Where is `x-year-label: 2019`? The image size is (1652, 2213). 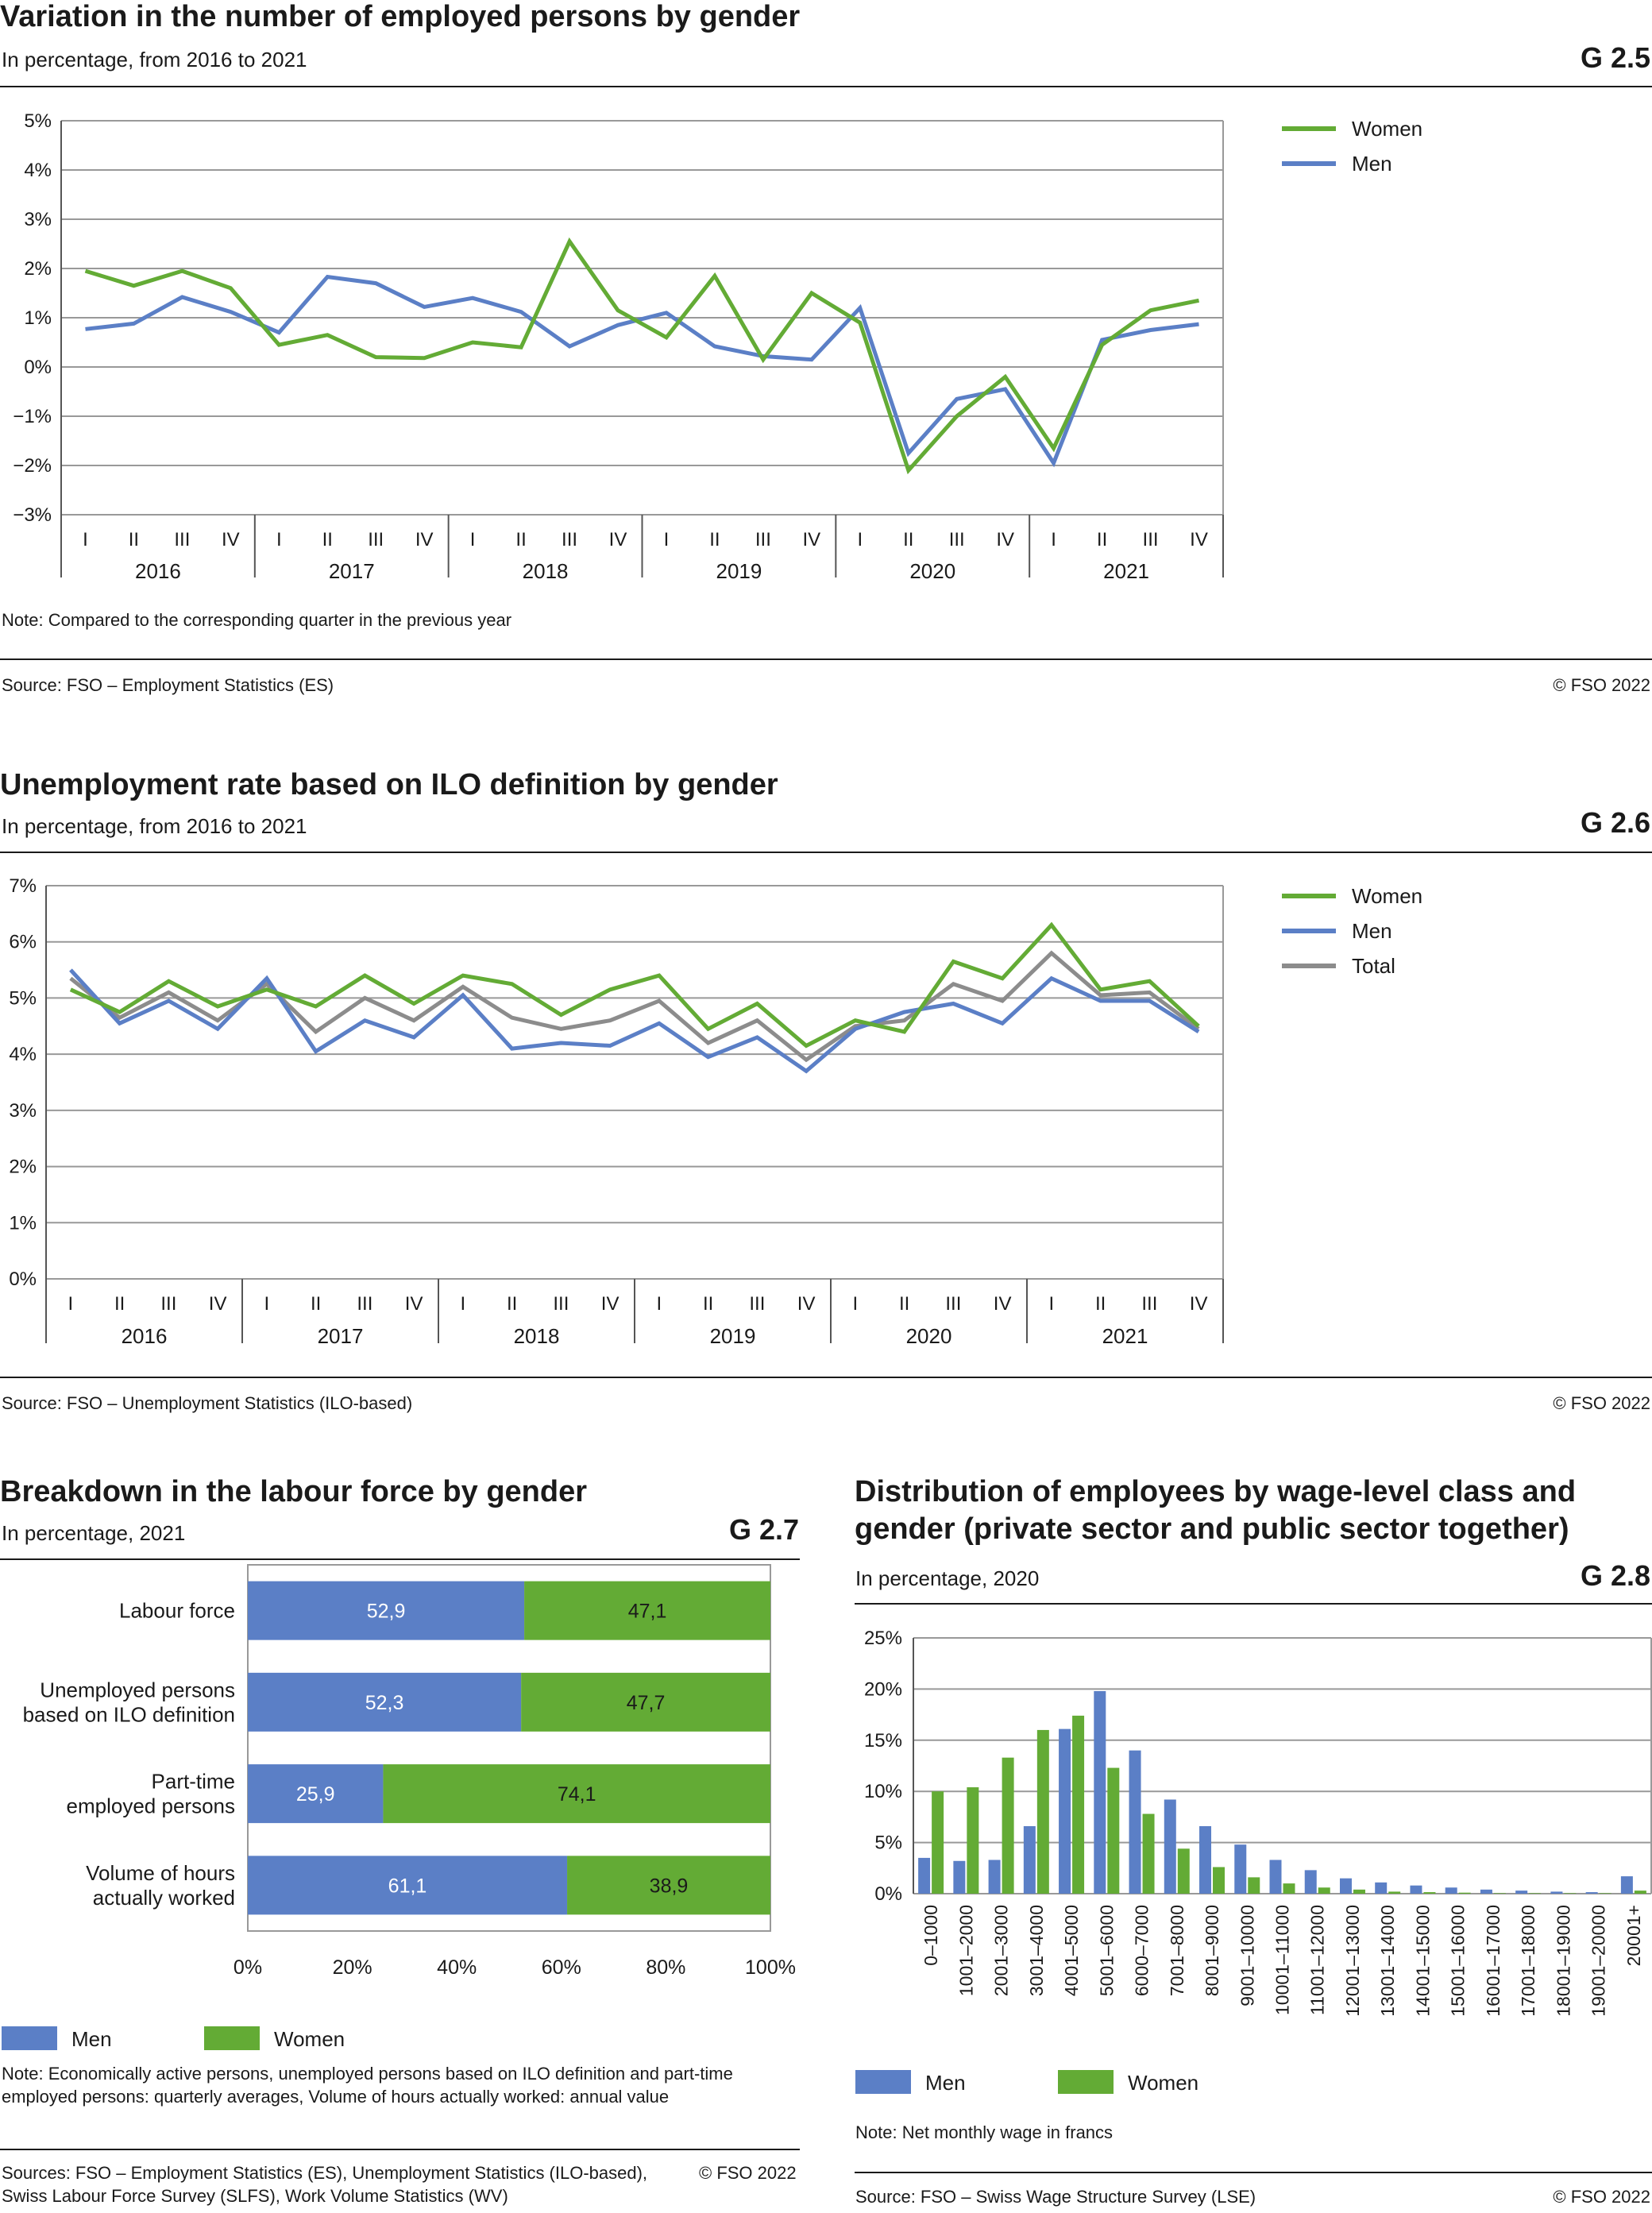 x-year-label: 2019 is located at coordinates (733, 1336).